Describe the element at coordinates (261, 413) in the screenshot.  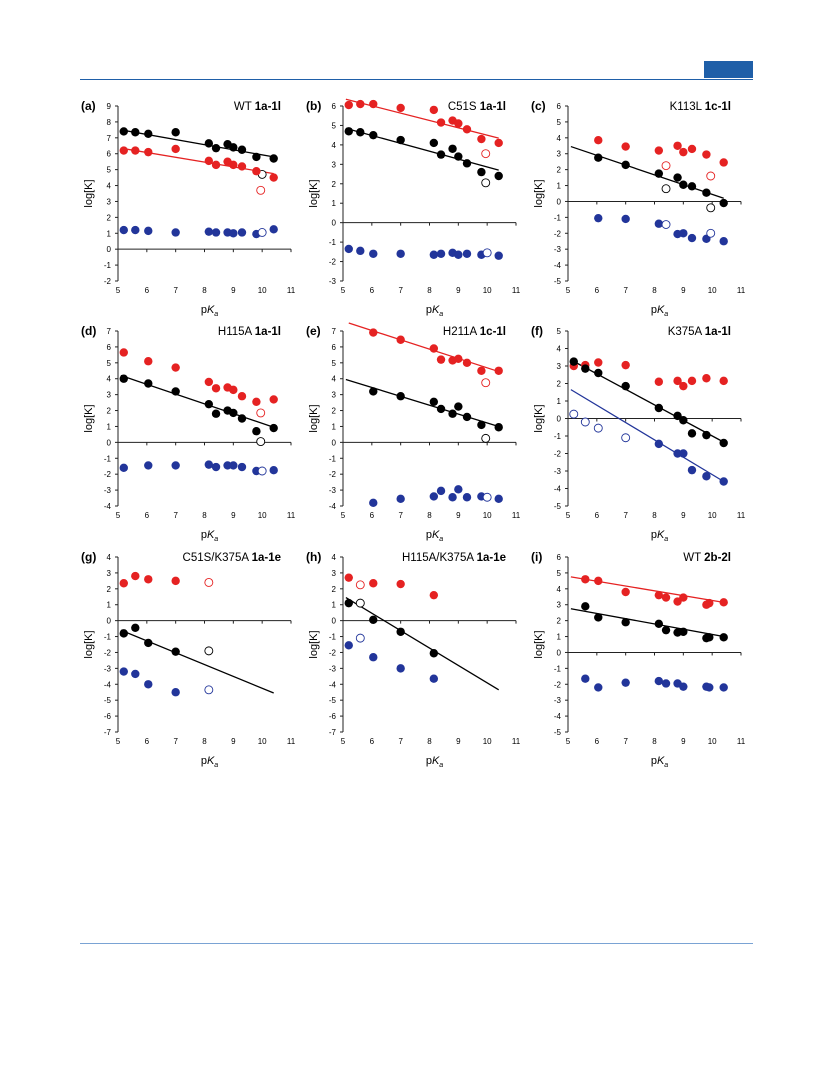
I see `series-0-open-point` at that location.